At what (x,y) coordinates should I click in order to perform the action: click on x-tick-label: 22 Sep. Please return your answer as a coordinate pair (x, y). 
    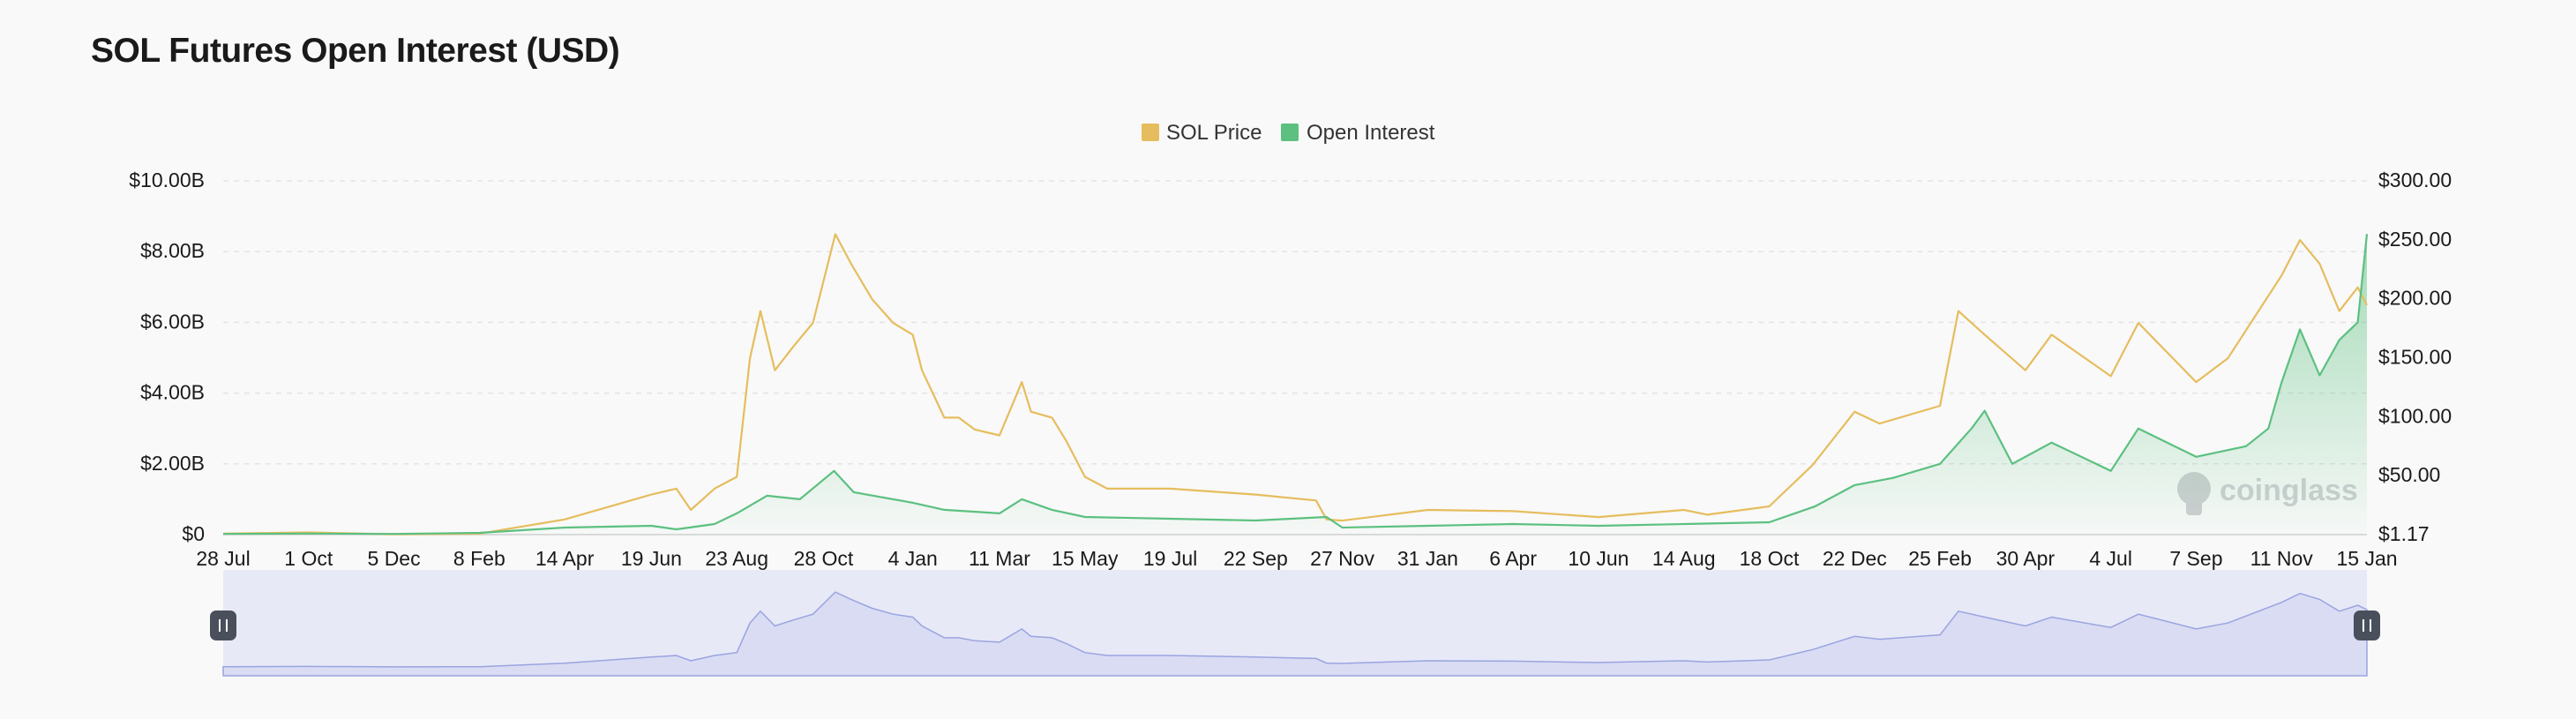
    Looking at the image, I should click on (1256, 558).